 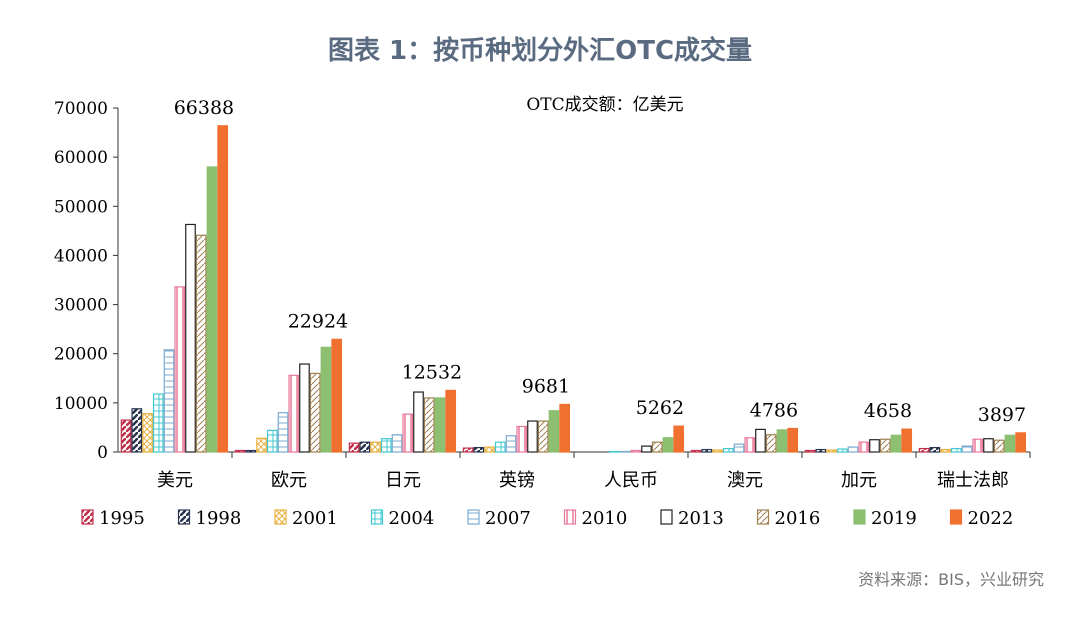 What do you see at coordinates (859, 480) in the screenshot?
I see `x-tick-label: 加元` at bounding box center [859, 480].